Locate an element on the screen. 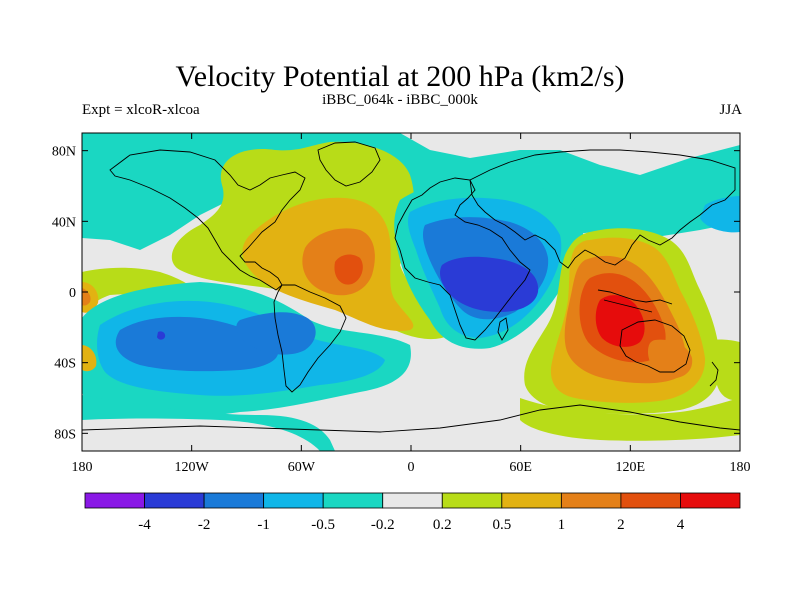 The image size is (800, 600). contour-north-gray-patch is located at coordinates (570, 154).